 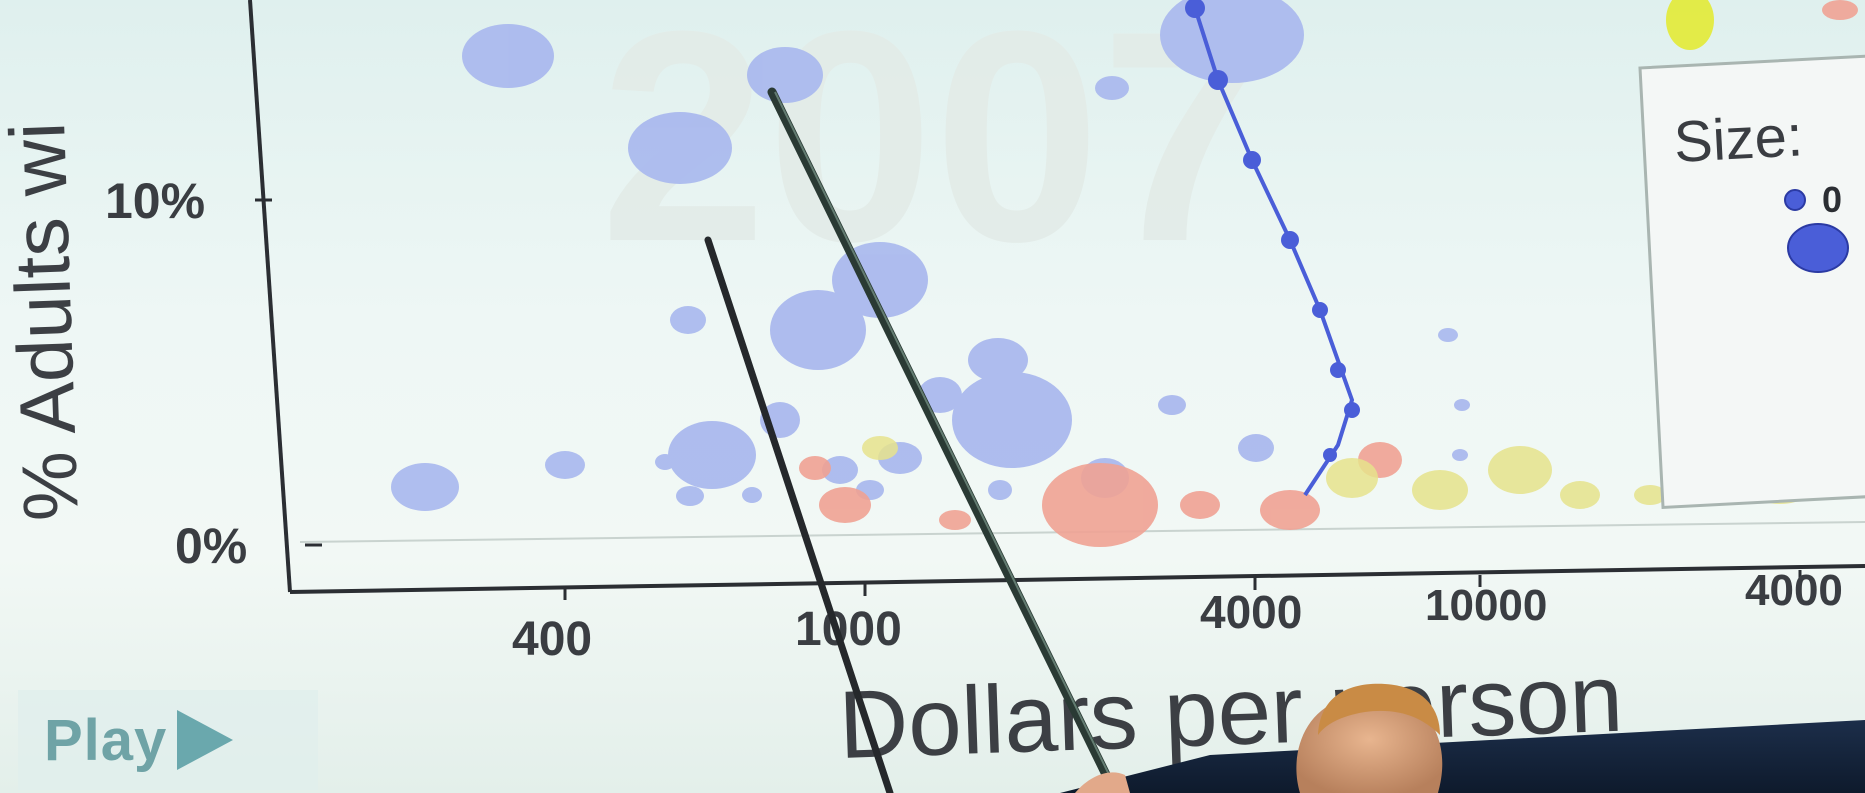 I want to click on x-tick-label: 10000, so click(x=1486, y=605).